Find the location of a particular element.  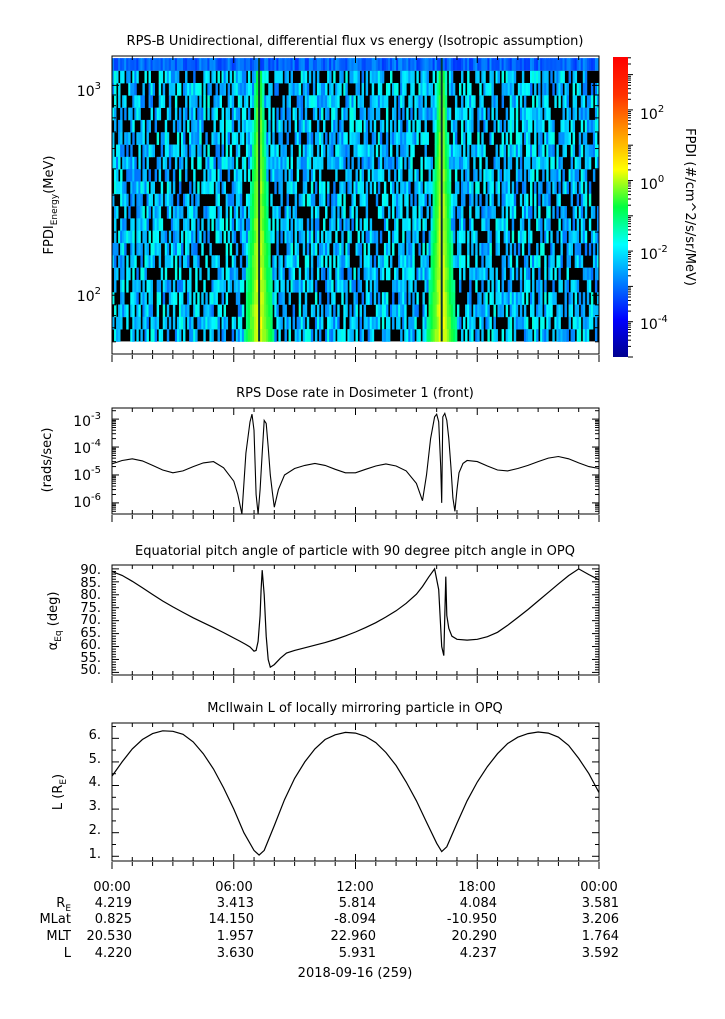

colorbar-tick-1e-4: 10-4 is located at coordinates (654, 323).